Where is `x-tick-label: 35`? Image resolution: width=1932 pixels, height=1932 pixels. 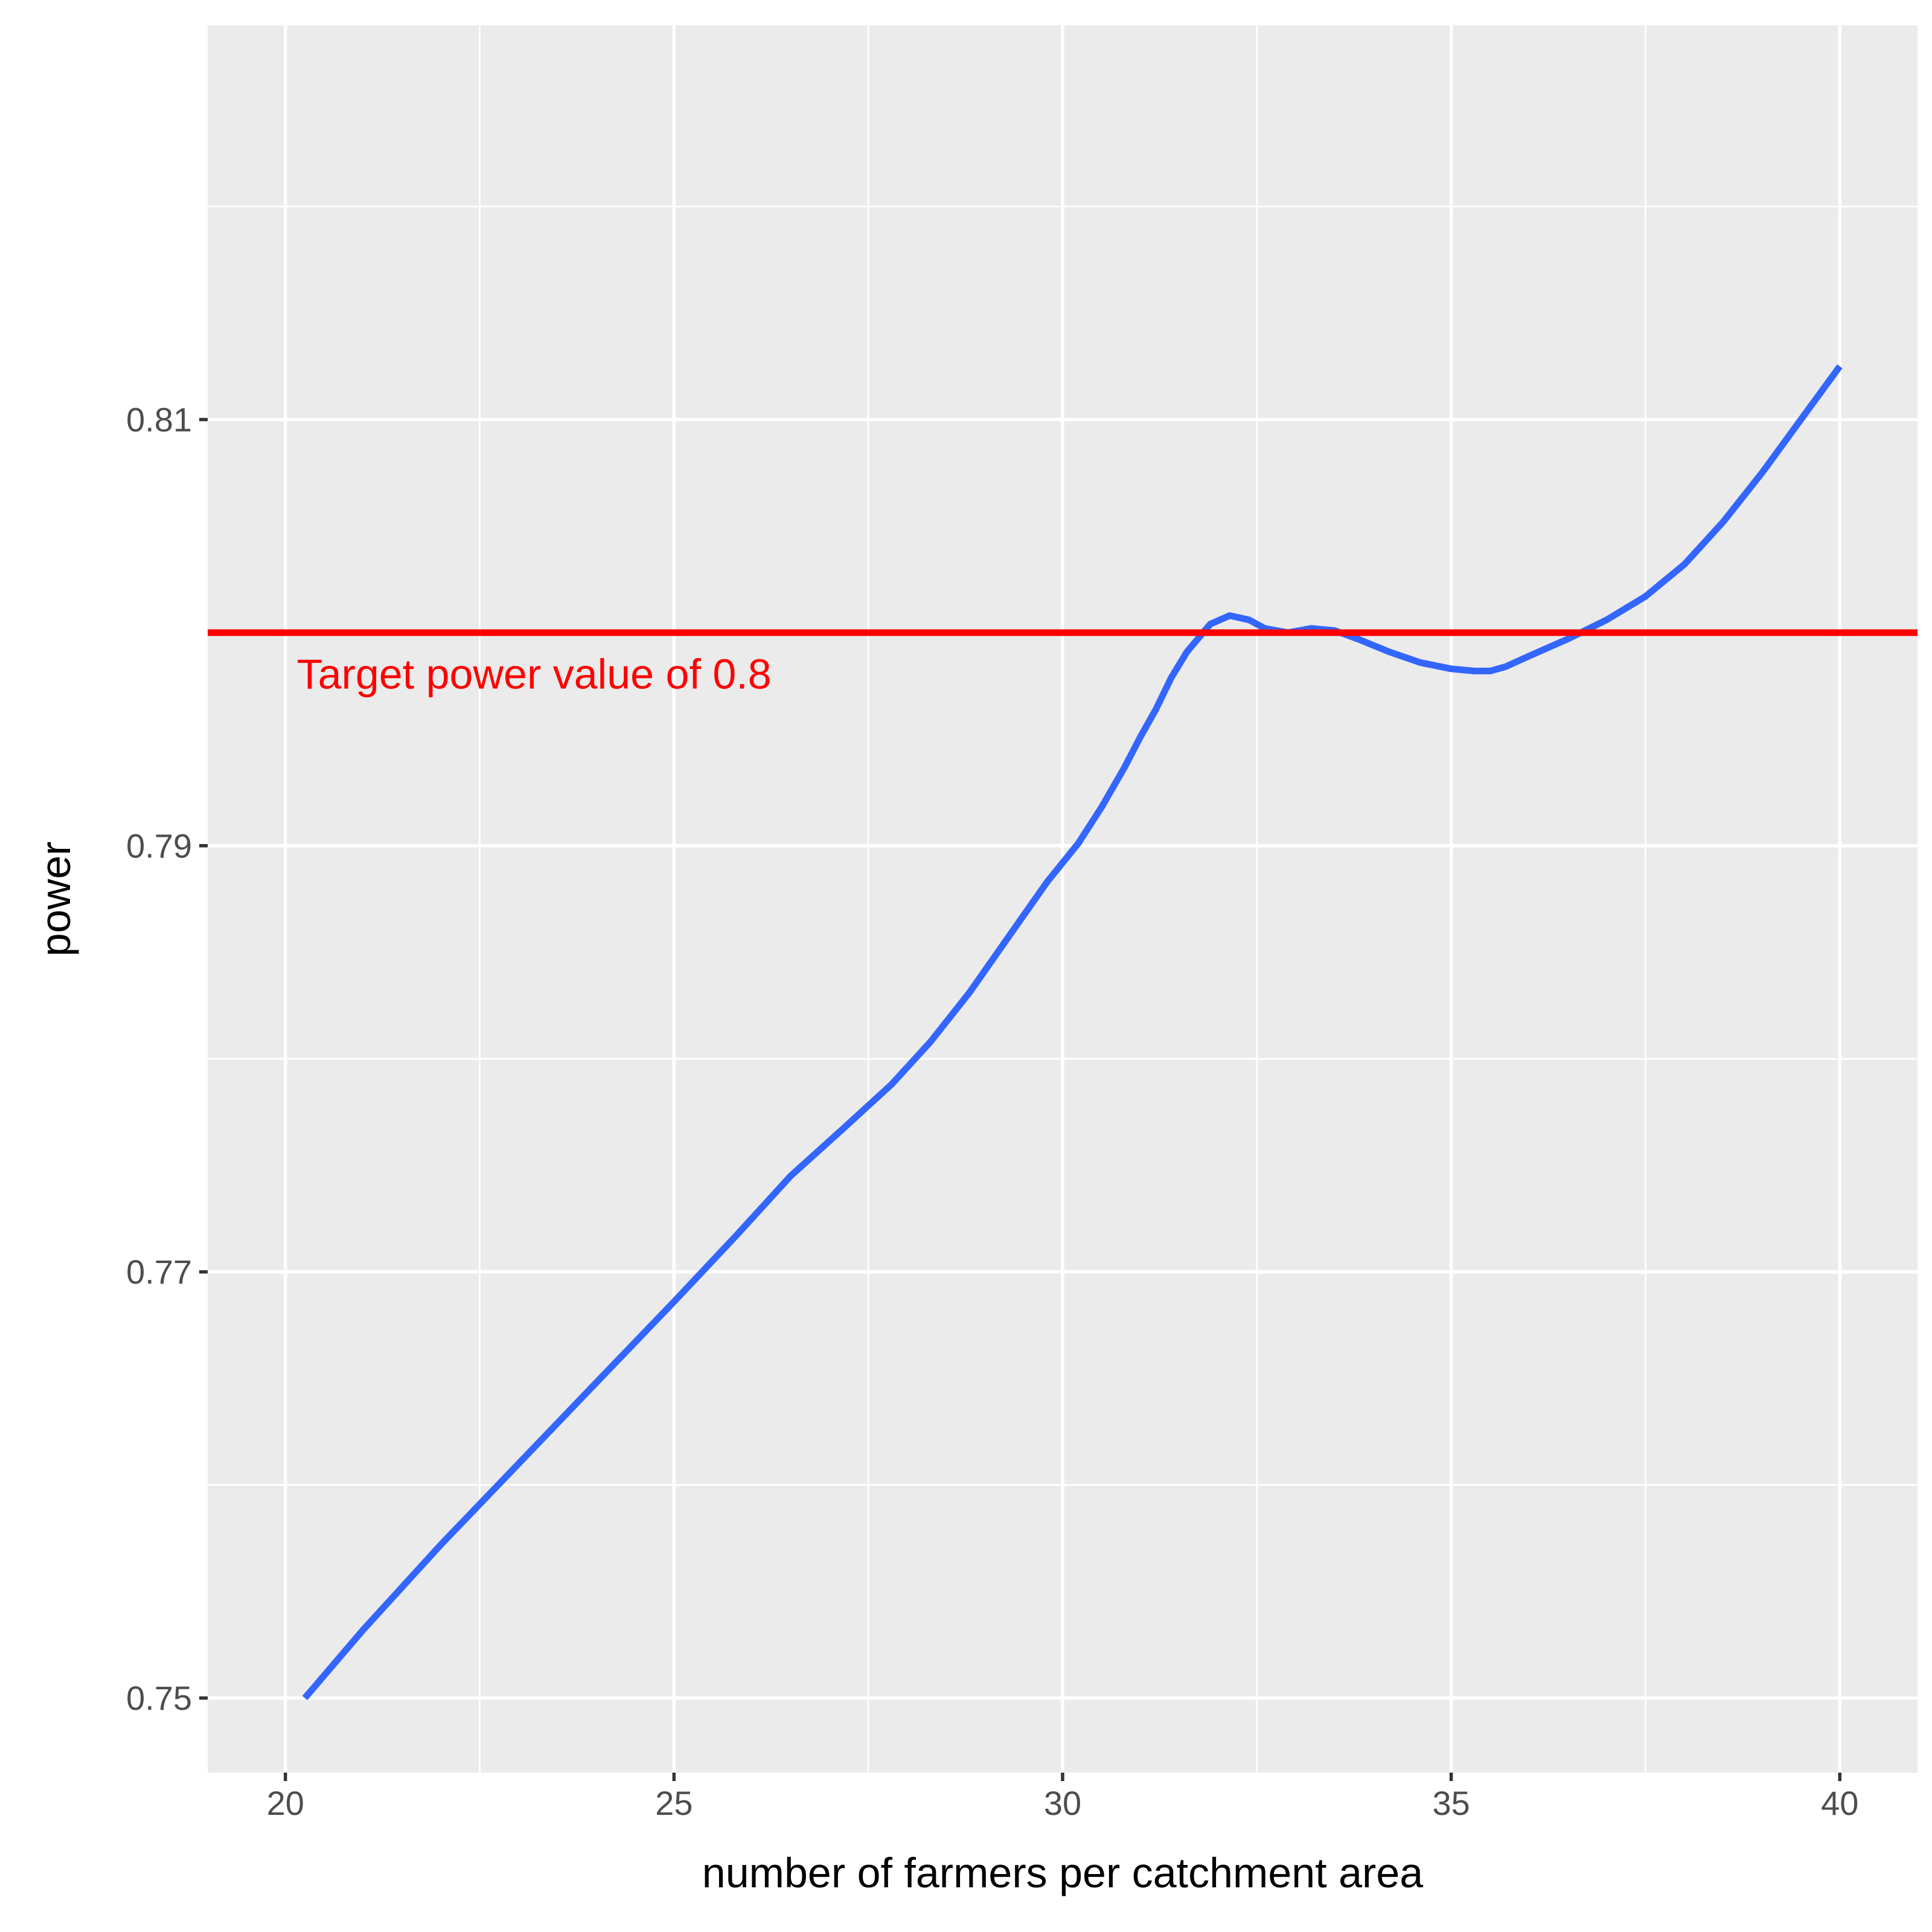 x-tick-label: 35 is located at coordinates (1451, 1803).